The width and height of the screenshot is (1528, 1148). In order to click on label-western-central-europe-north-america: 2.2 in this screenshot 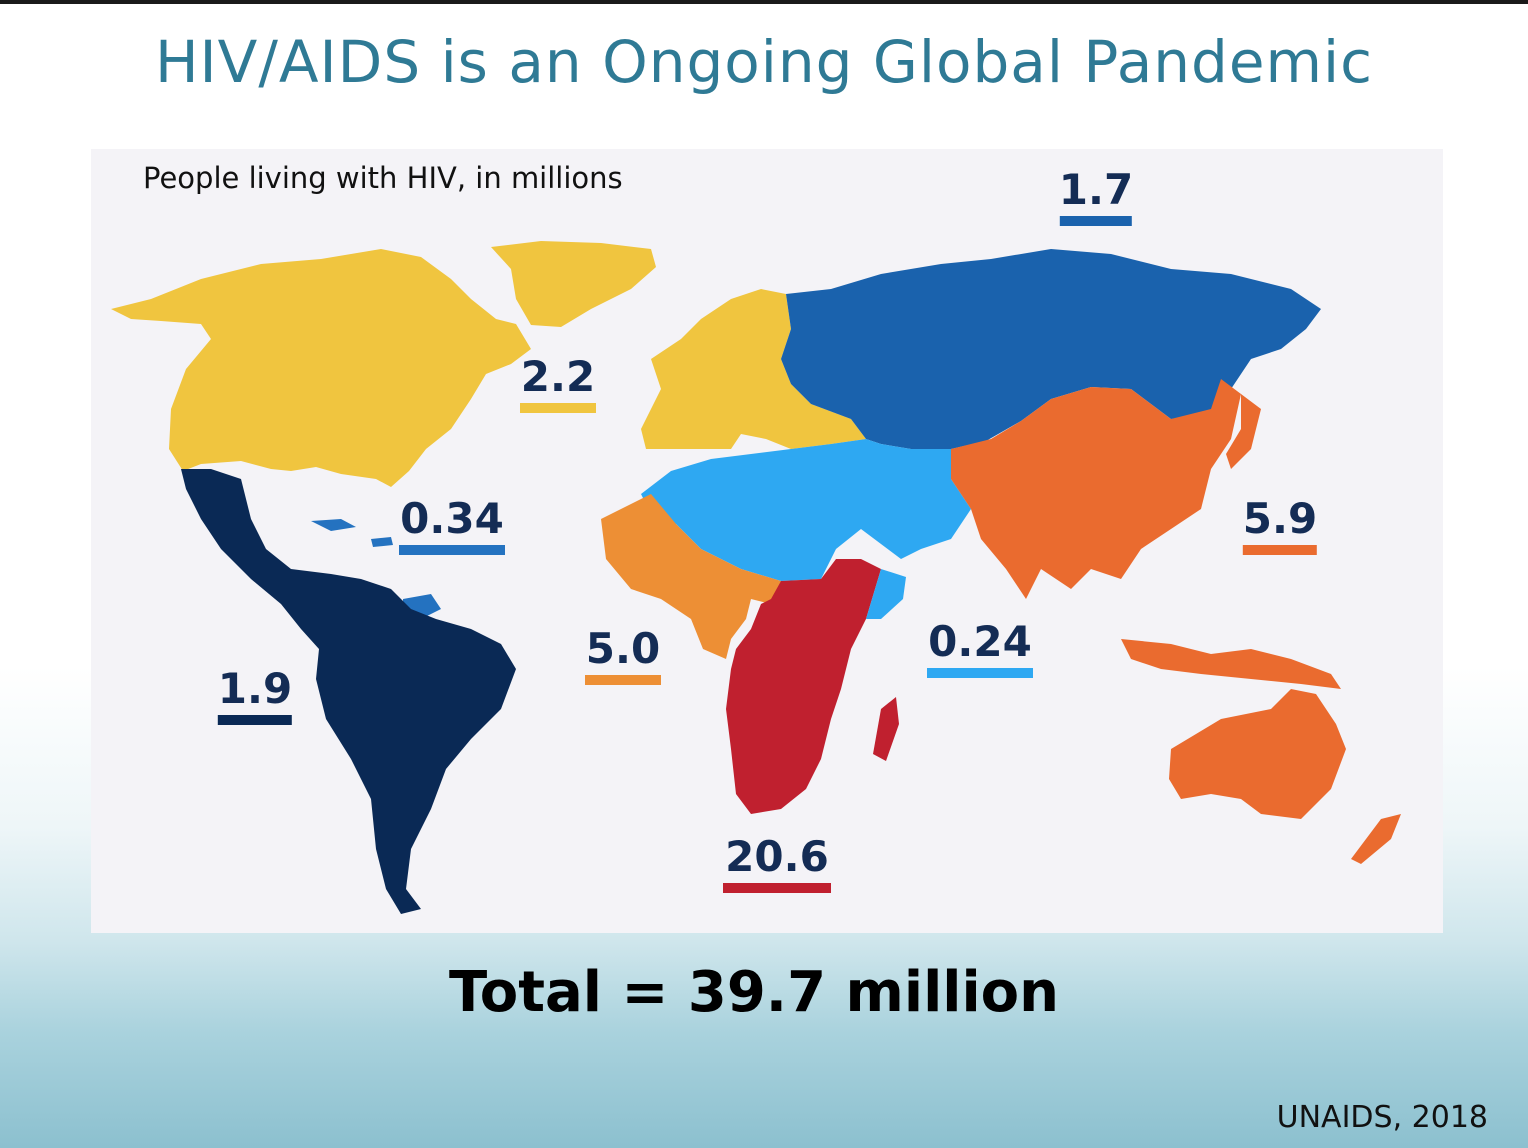, I will do `click(558, 382)`.